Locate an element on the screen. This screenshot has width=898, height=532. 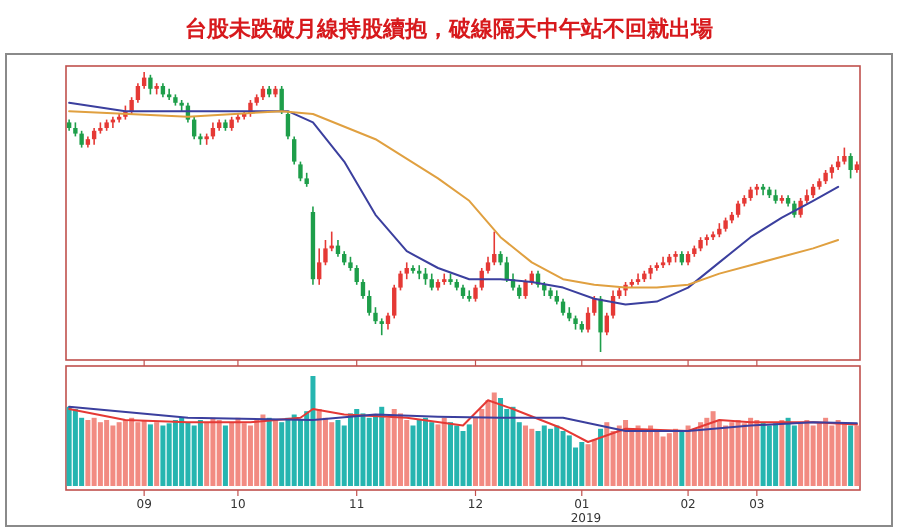
chart-title: 台股未跌破月線持股續抱，破線隔天中午站不回就出場 is located at coordinates (449, 29).